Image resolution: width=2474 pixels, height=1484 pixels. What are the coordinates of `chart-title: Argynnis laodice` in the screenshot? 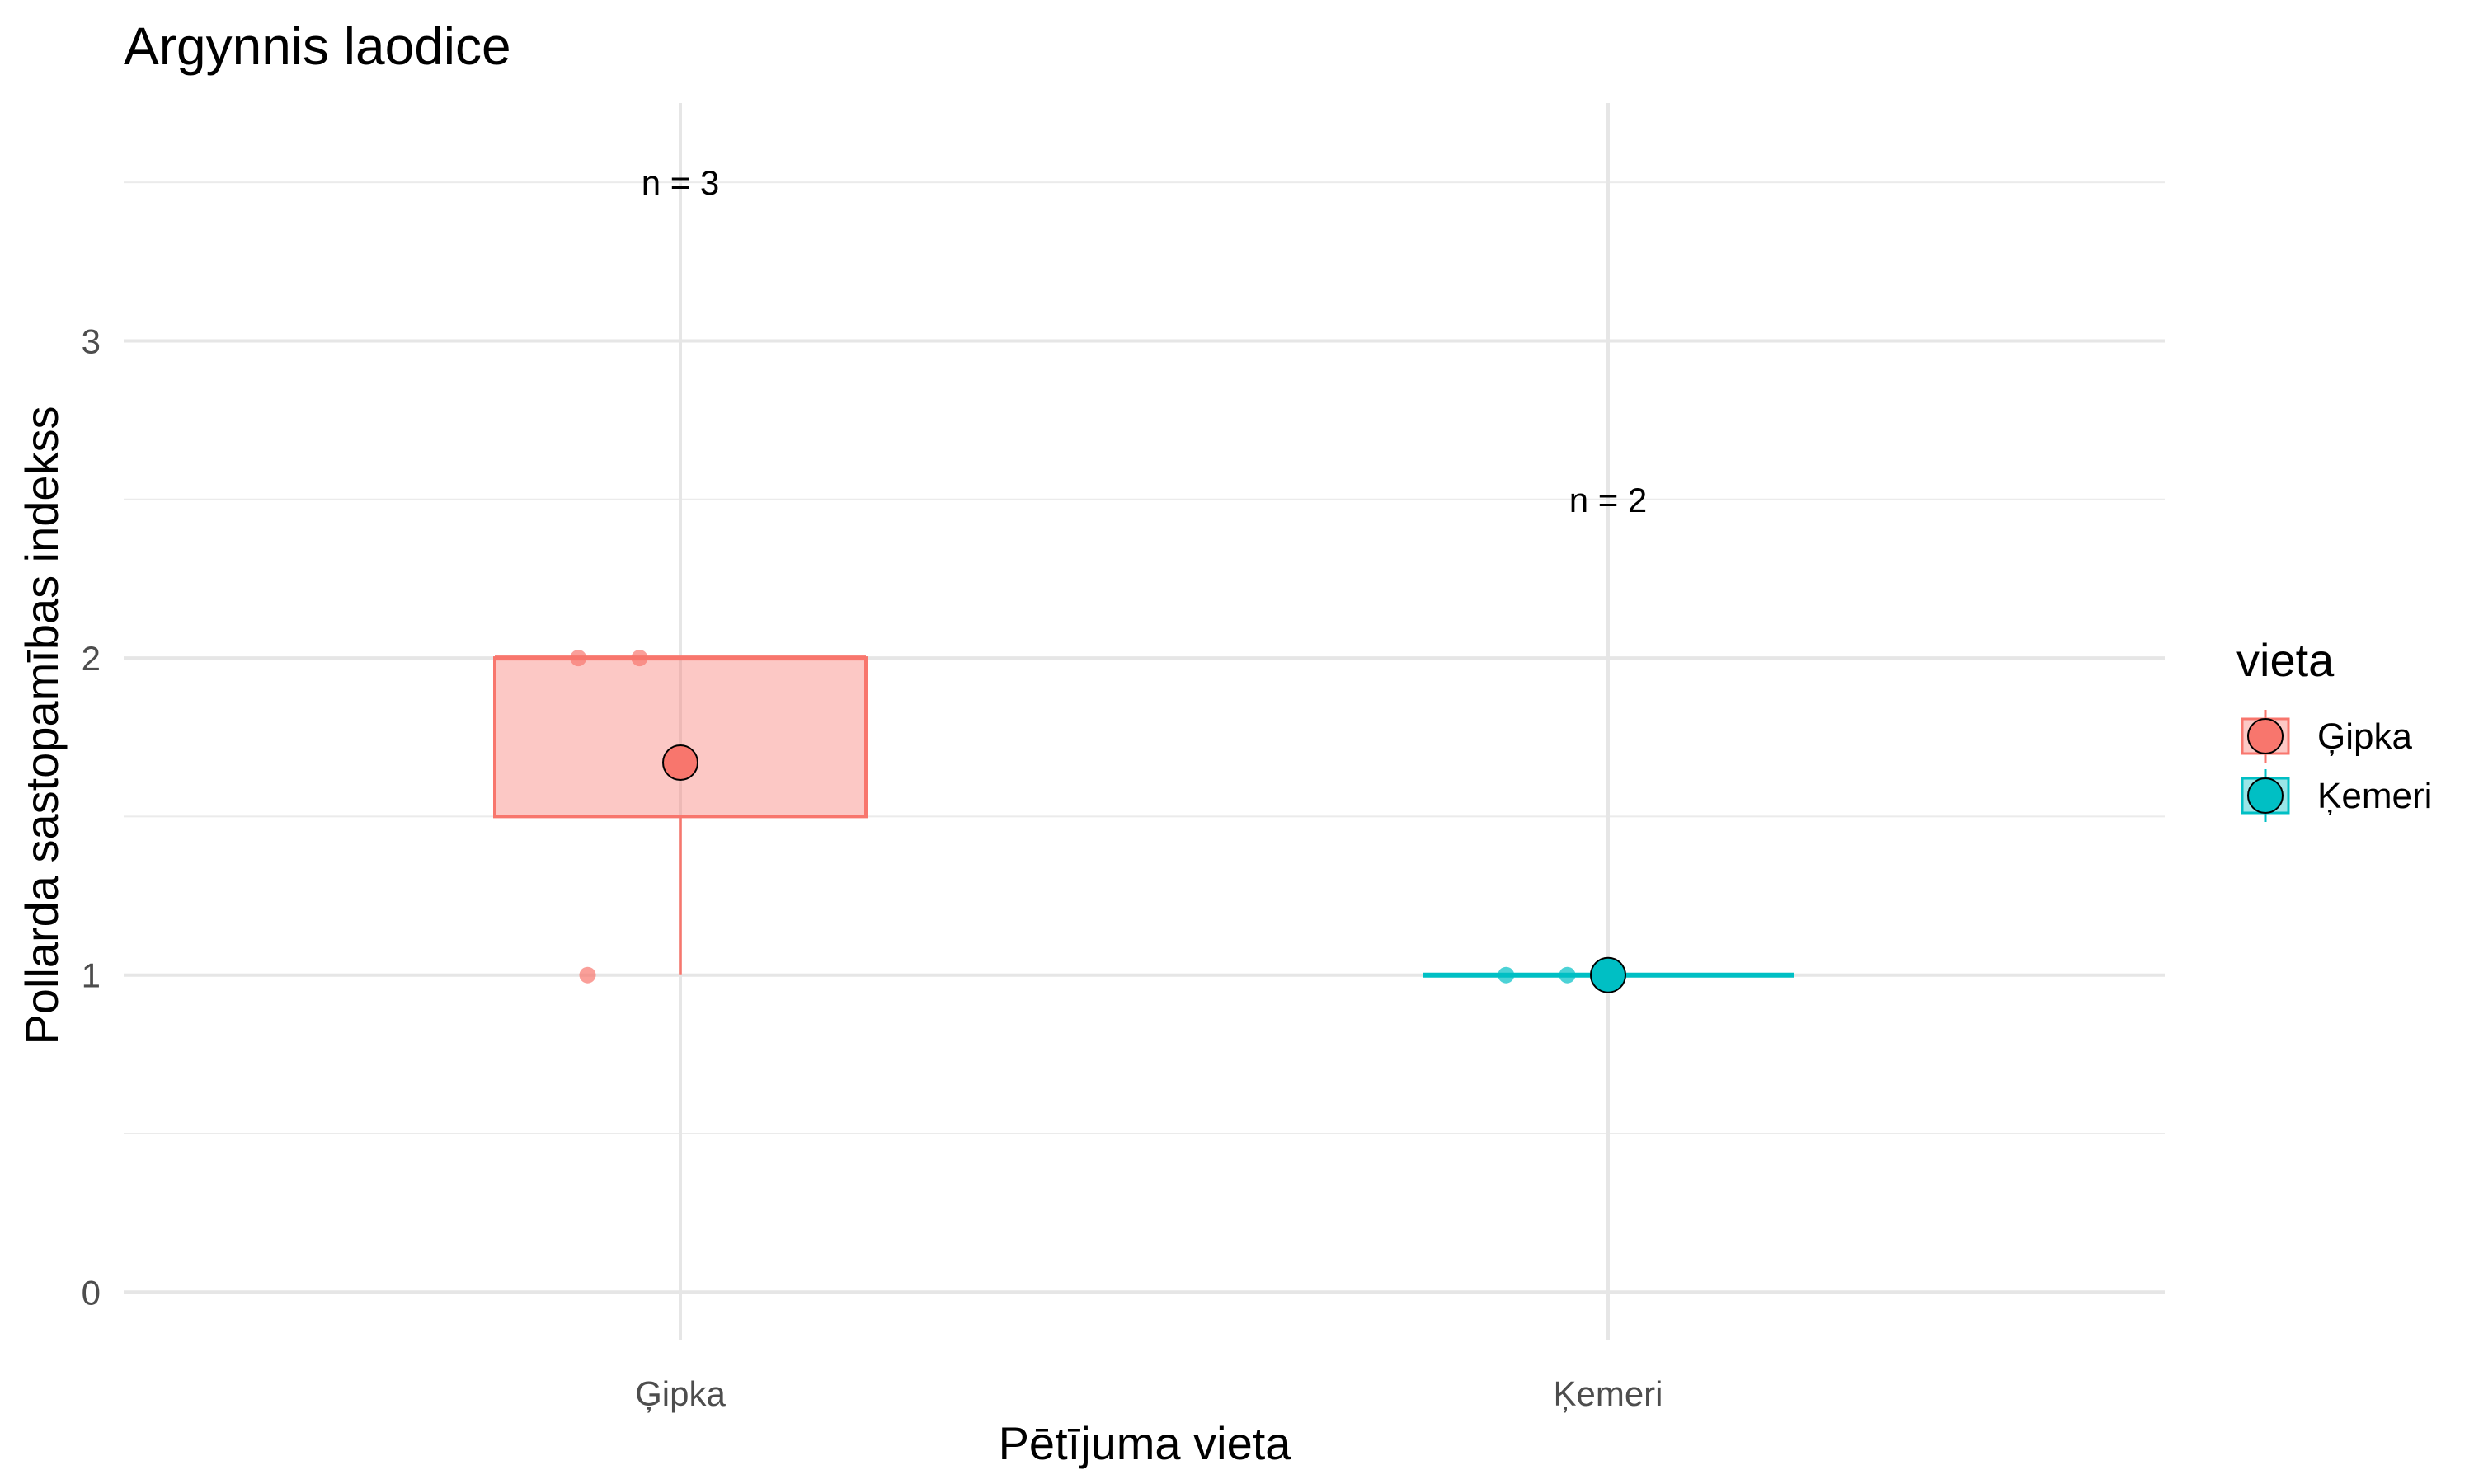 It's located at (317, 46).